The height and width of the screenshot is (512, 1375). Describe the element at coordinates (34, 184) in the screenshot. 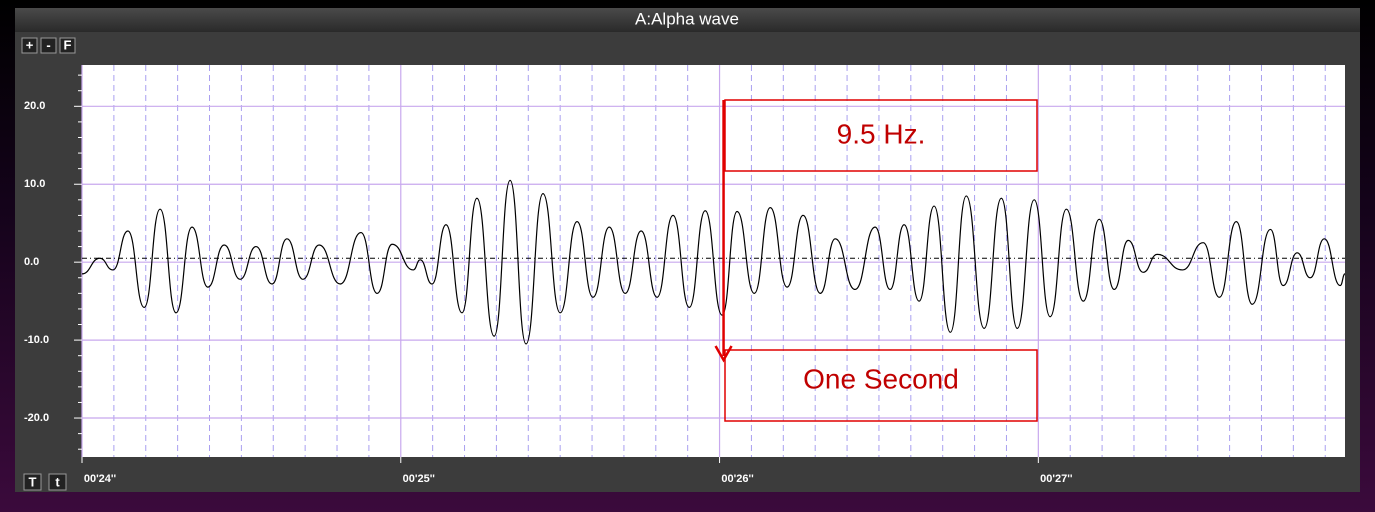

I see `y-tick-label: 10.0` at that location.